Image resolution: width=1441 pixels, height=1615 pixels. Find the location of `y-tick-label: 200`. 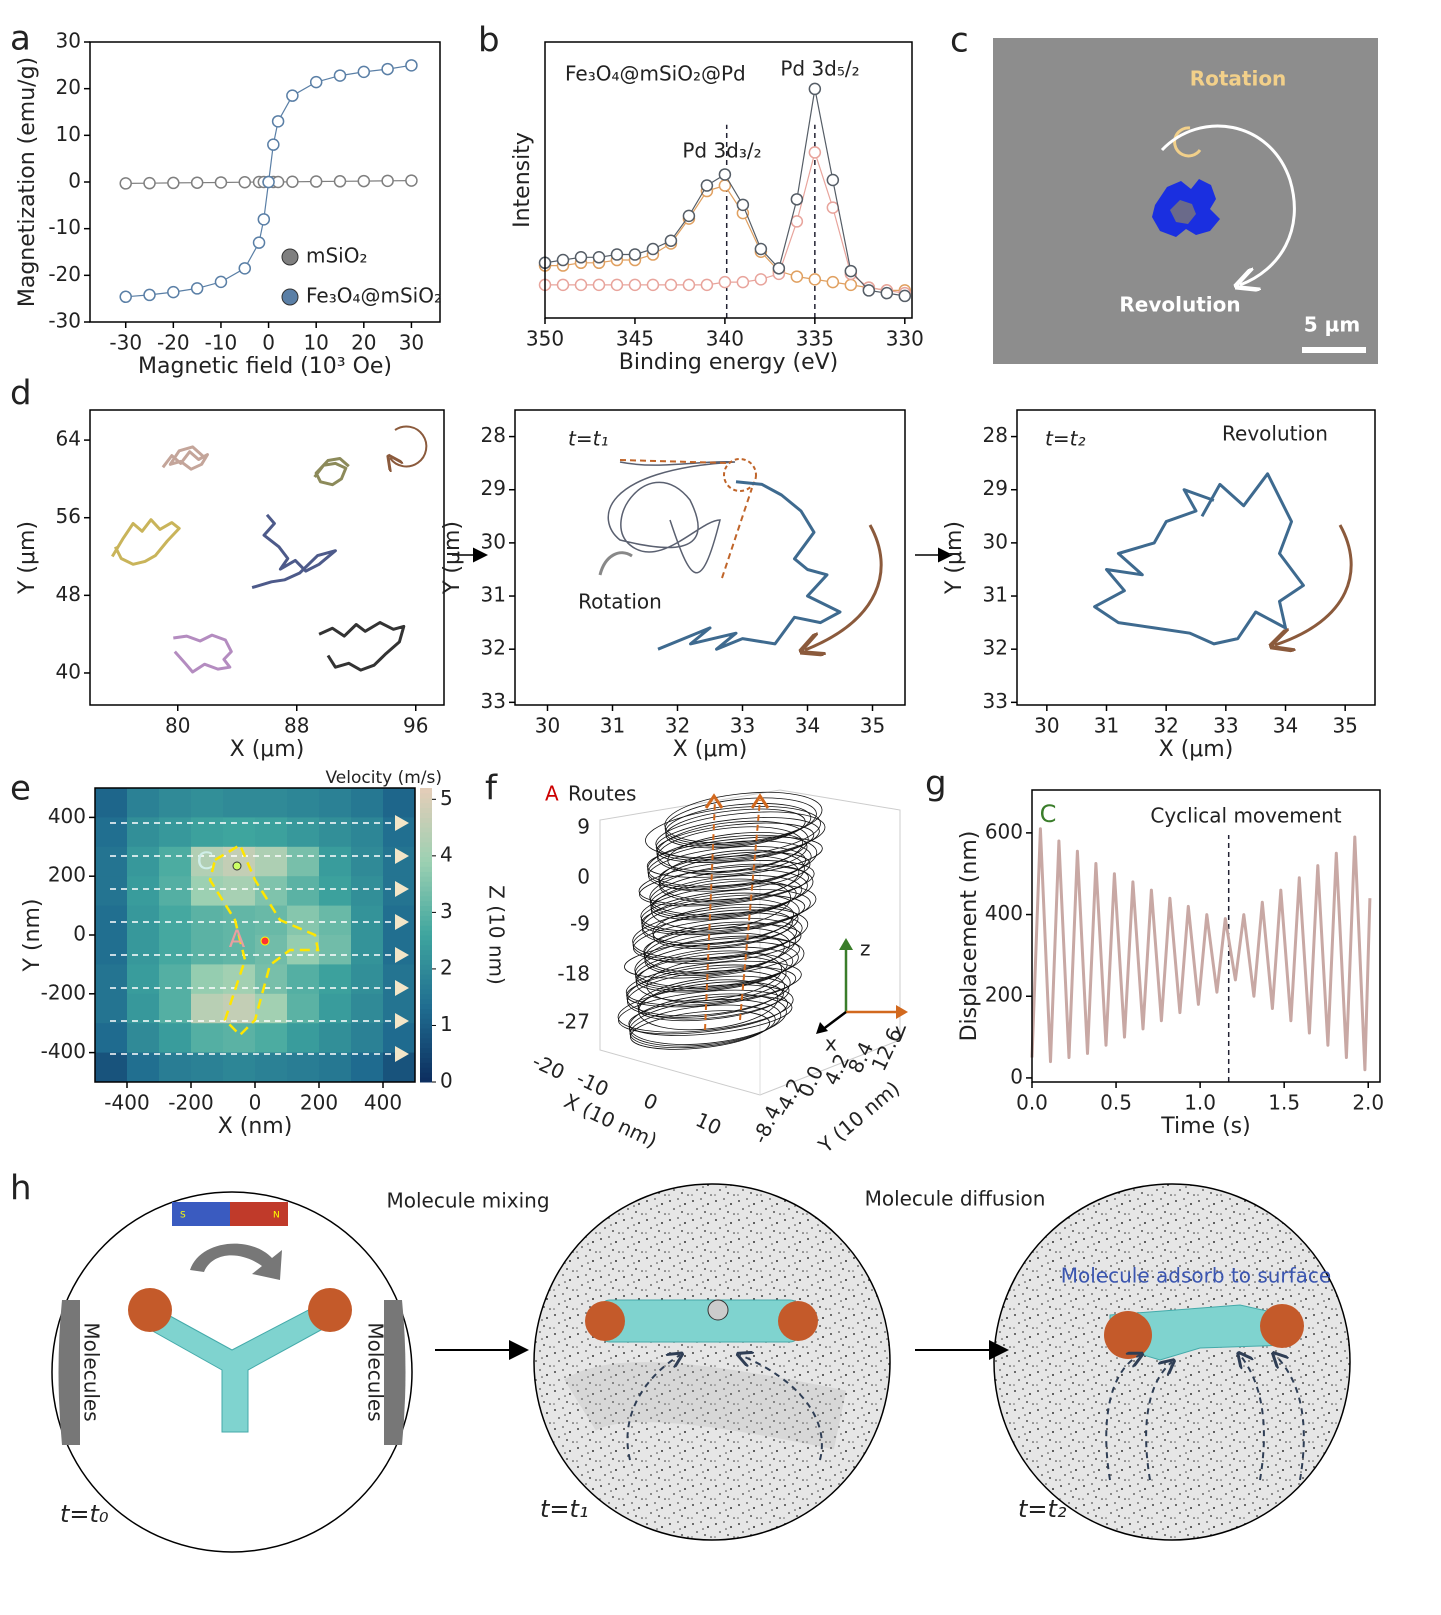

y-tick-label: 200 is located at coordinates (67, 875).